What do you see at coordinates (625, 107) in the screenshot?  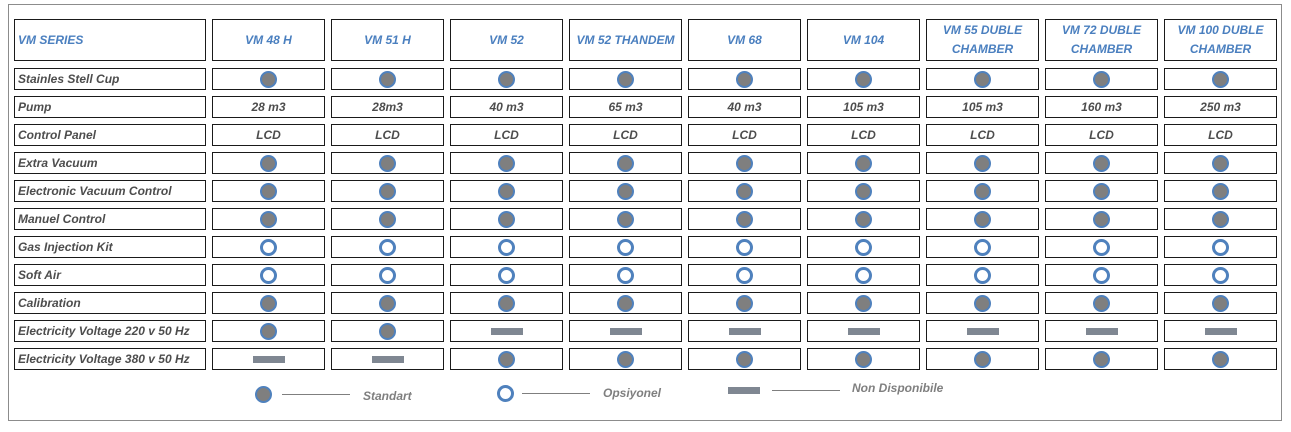 I see `table-cell: 65 m3` at bounding box center [625, 107].